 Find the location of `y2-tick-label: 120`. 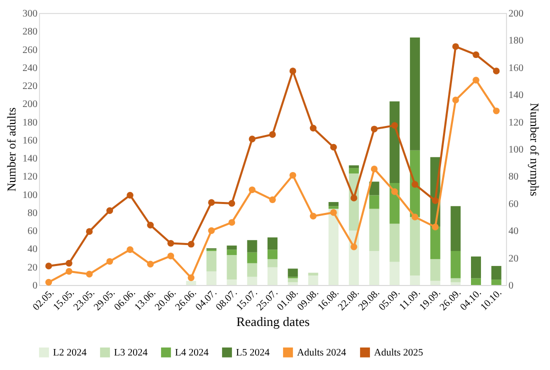

y2-tick-label: 120 is located at coordinates (516, 122).